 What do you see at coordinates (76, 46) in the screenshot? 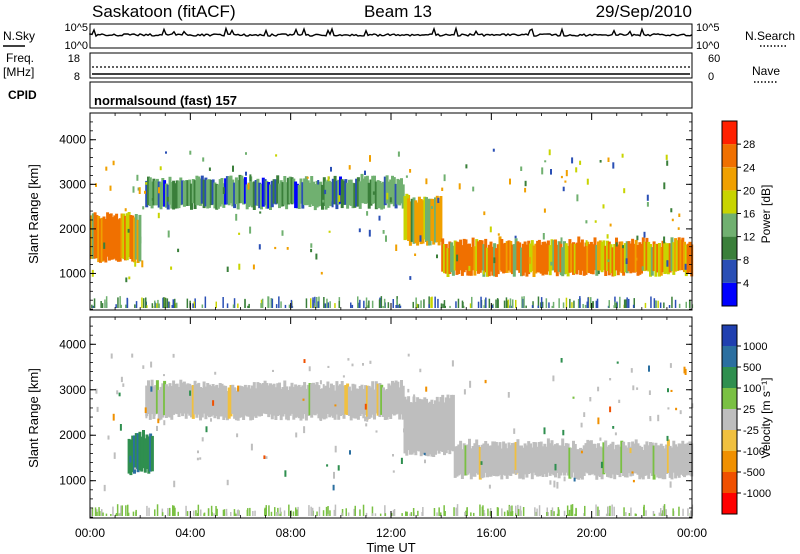
I see `noise-left-tick-bottom: 10^0` at bounding box center [76, 46].